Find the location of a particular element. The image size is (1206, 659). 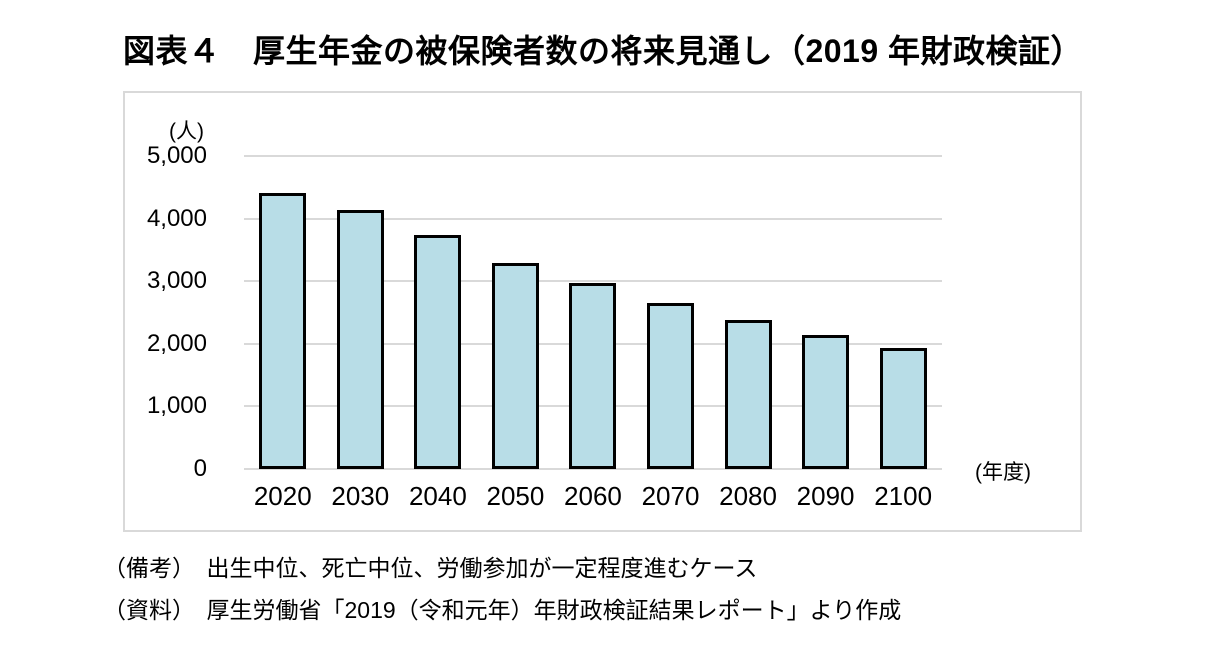

y-axis-unit-label: (人) is located at coordinates (186, 131).